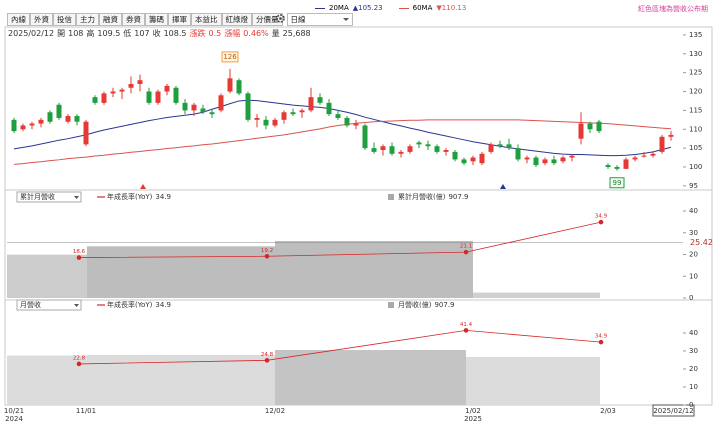 Image resolution: width=720 pixels, height=423 pixels. What do you see at coordinates (267, 19) in the screenshot?
I see `toolbar-tab: 分價量` at bounding box center [267, 19].